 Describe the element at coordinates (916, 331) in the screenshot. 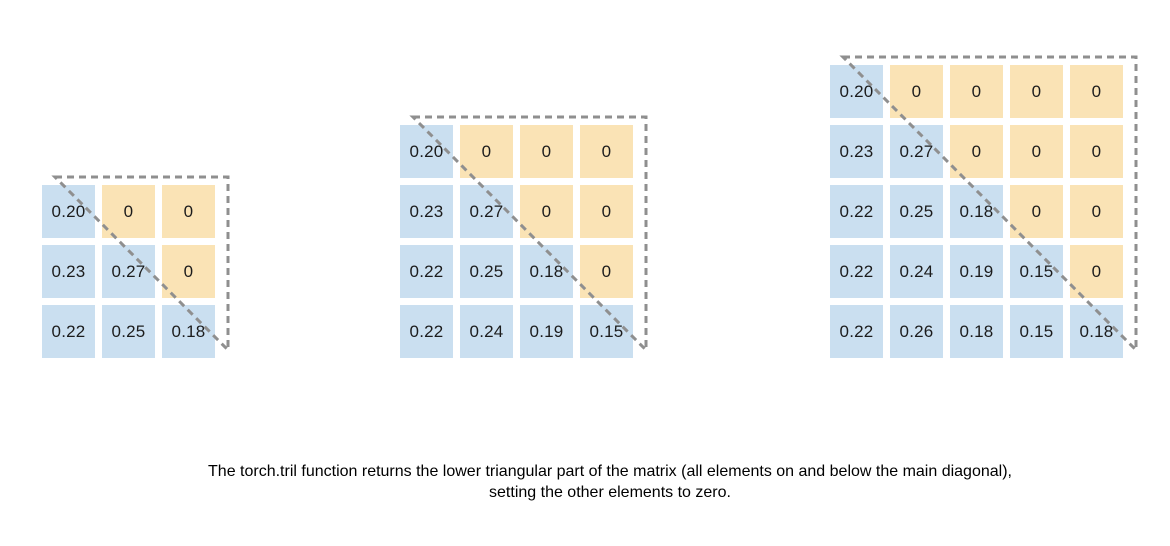

I see `matrix-cell-r4c1: 0.26` at that location.